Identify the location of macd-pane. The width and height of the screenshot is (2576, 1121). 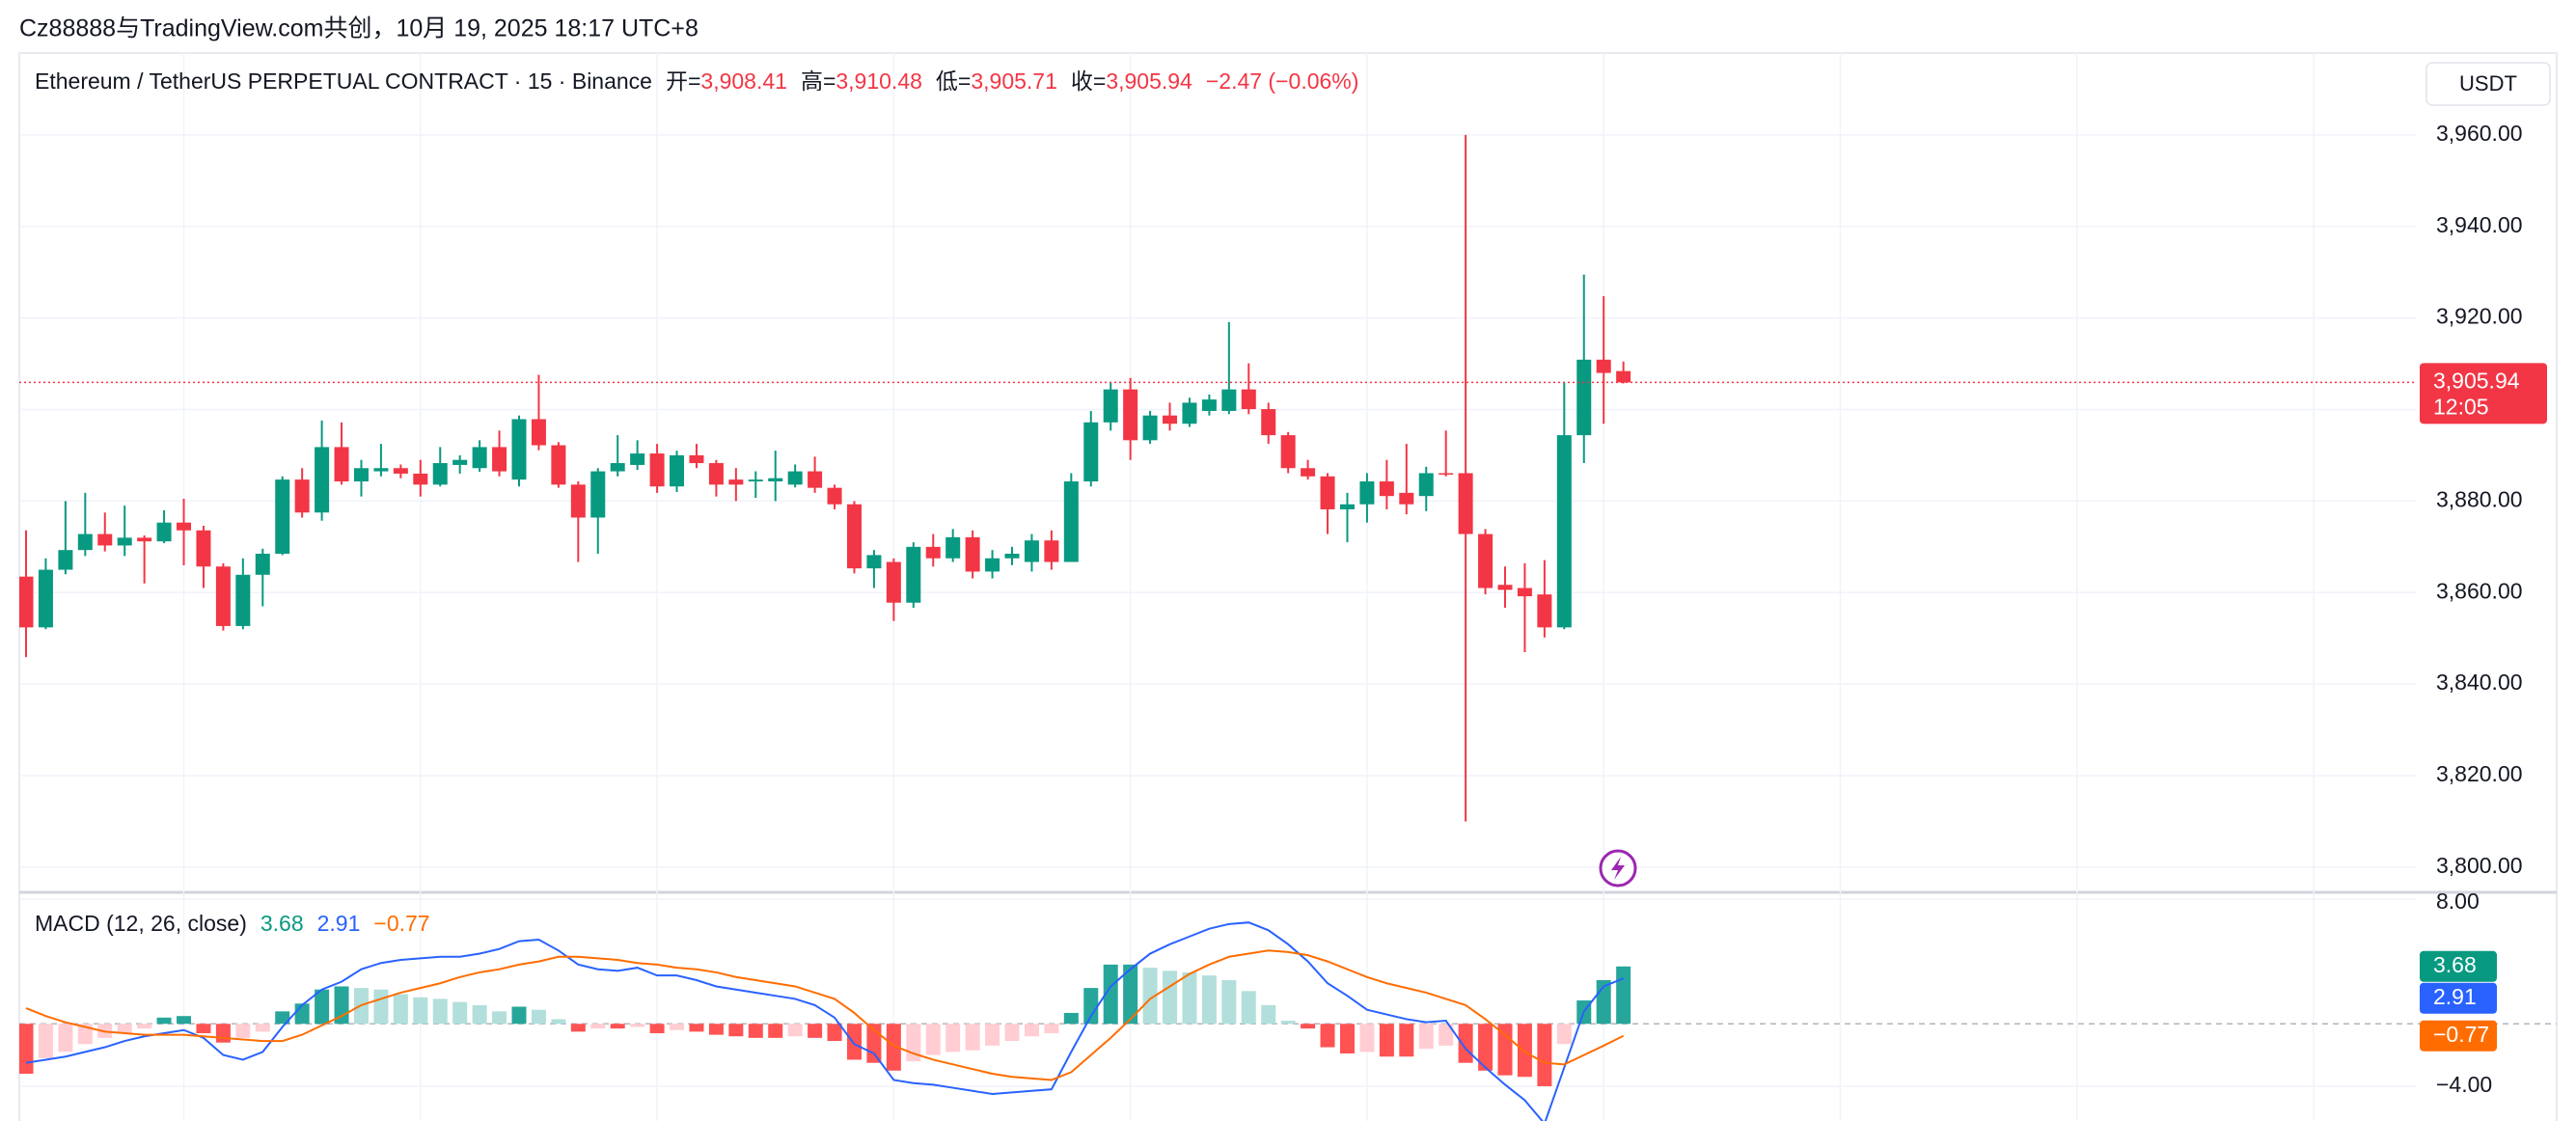
(825, 1021).